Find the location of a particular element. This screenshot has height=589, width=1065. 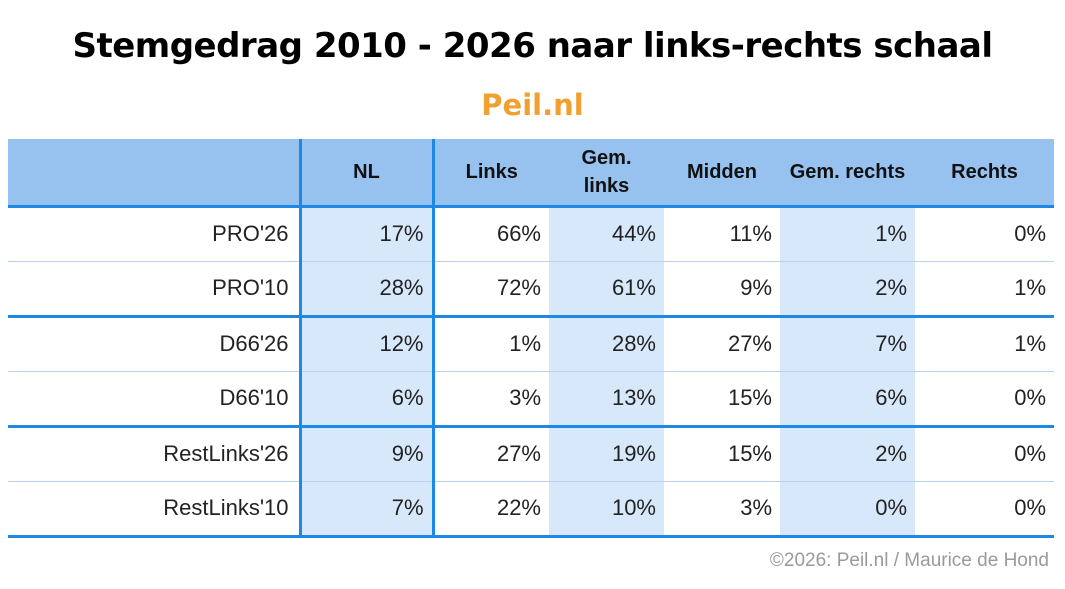

header-gem-rechts: Gem. rechts is located at coordinates (847, 173).